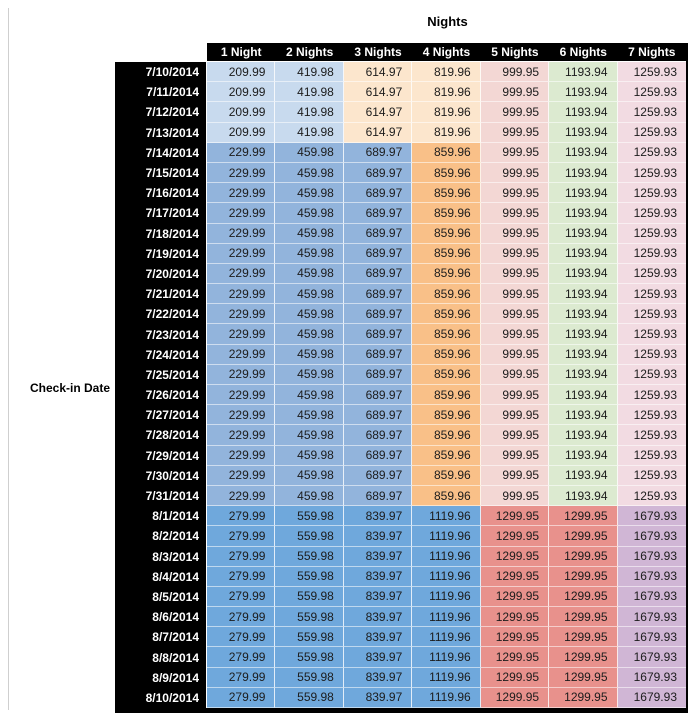 The height and width of the screenshot is (717, 688). I want to click on checkin-date-axis-label: Check-in Date, so click(69, 388).